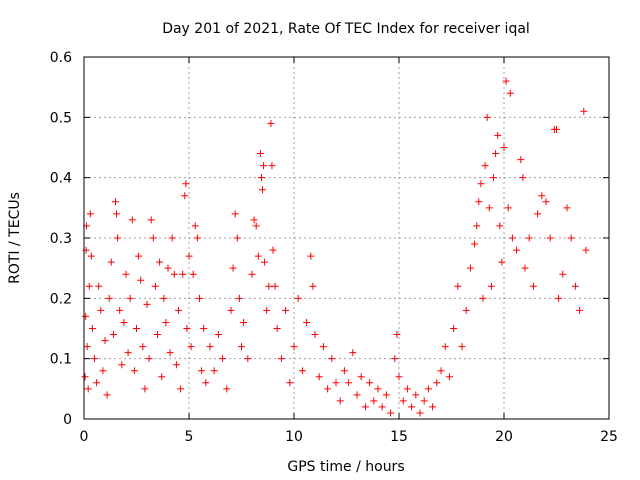 This screenshot has height=480, width=640. What do you see at coordinates (609, 437) in the screenshot?
I see `x-tick-label: 25` at bounding box center [609, 437].